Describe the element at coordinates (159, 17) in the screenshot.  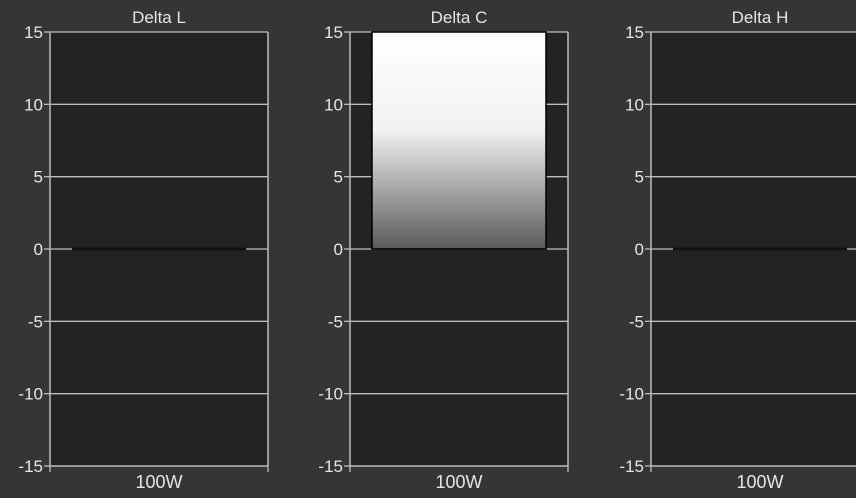
I see `chart-title: Delta L` at that location.